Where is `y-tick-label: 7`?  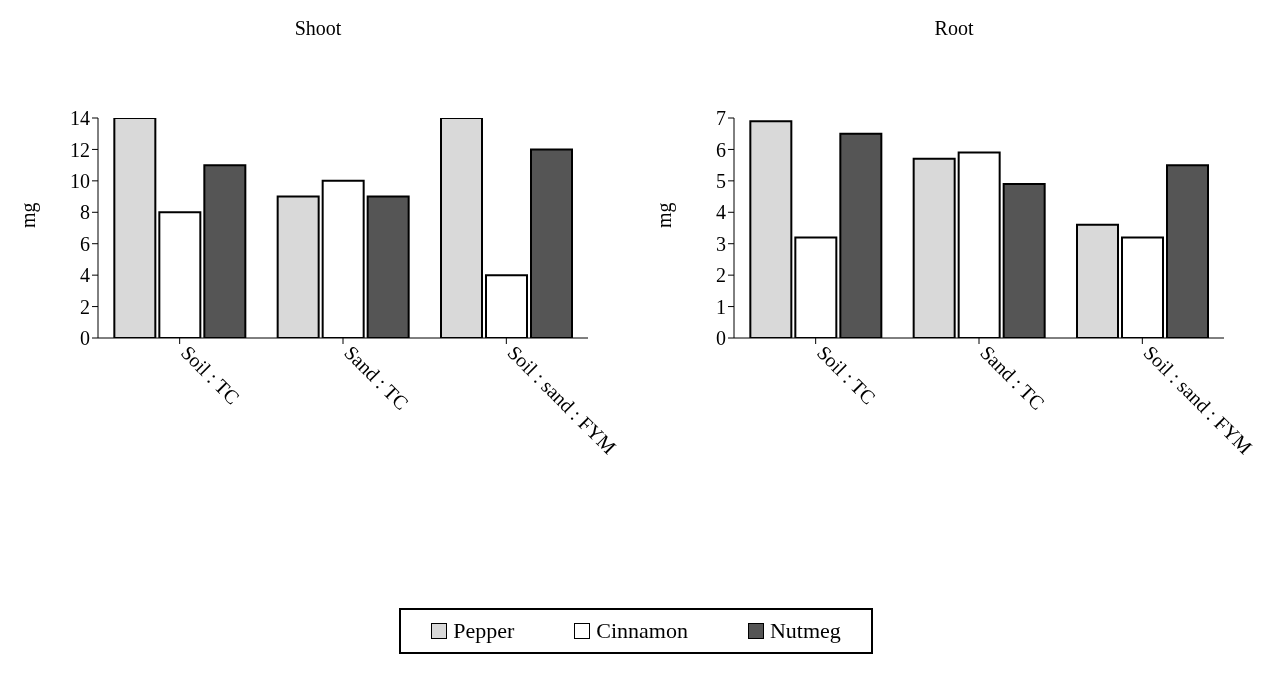
y-tick-label: 7 is located at coordinates (721, 118).